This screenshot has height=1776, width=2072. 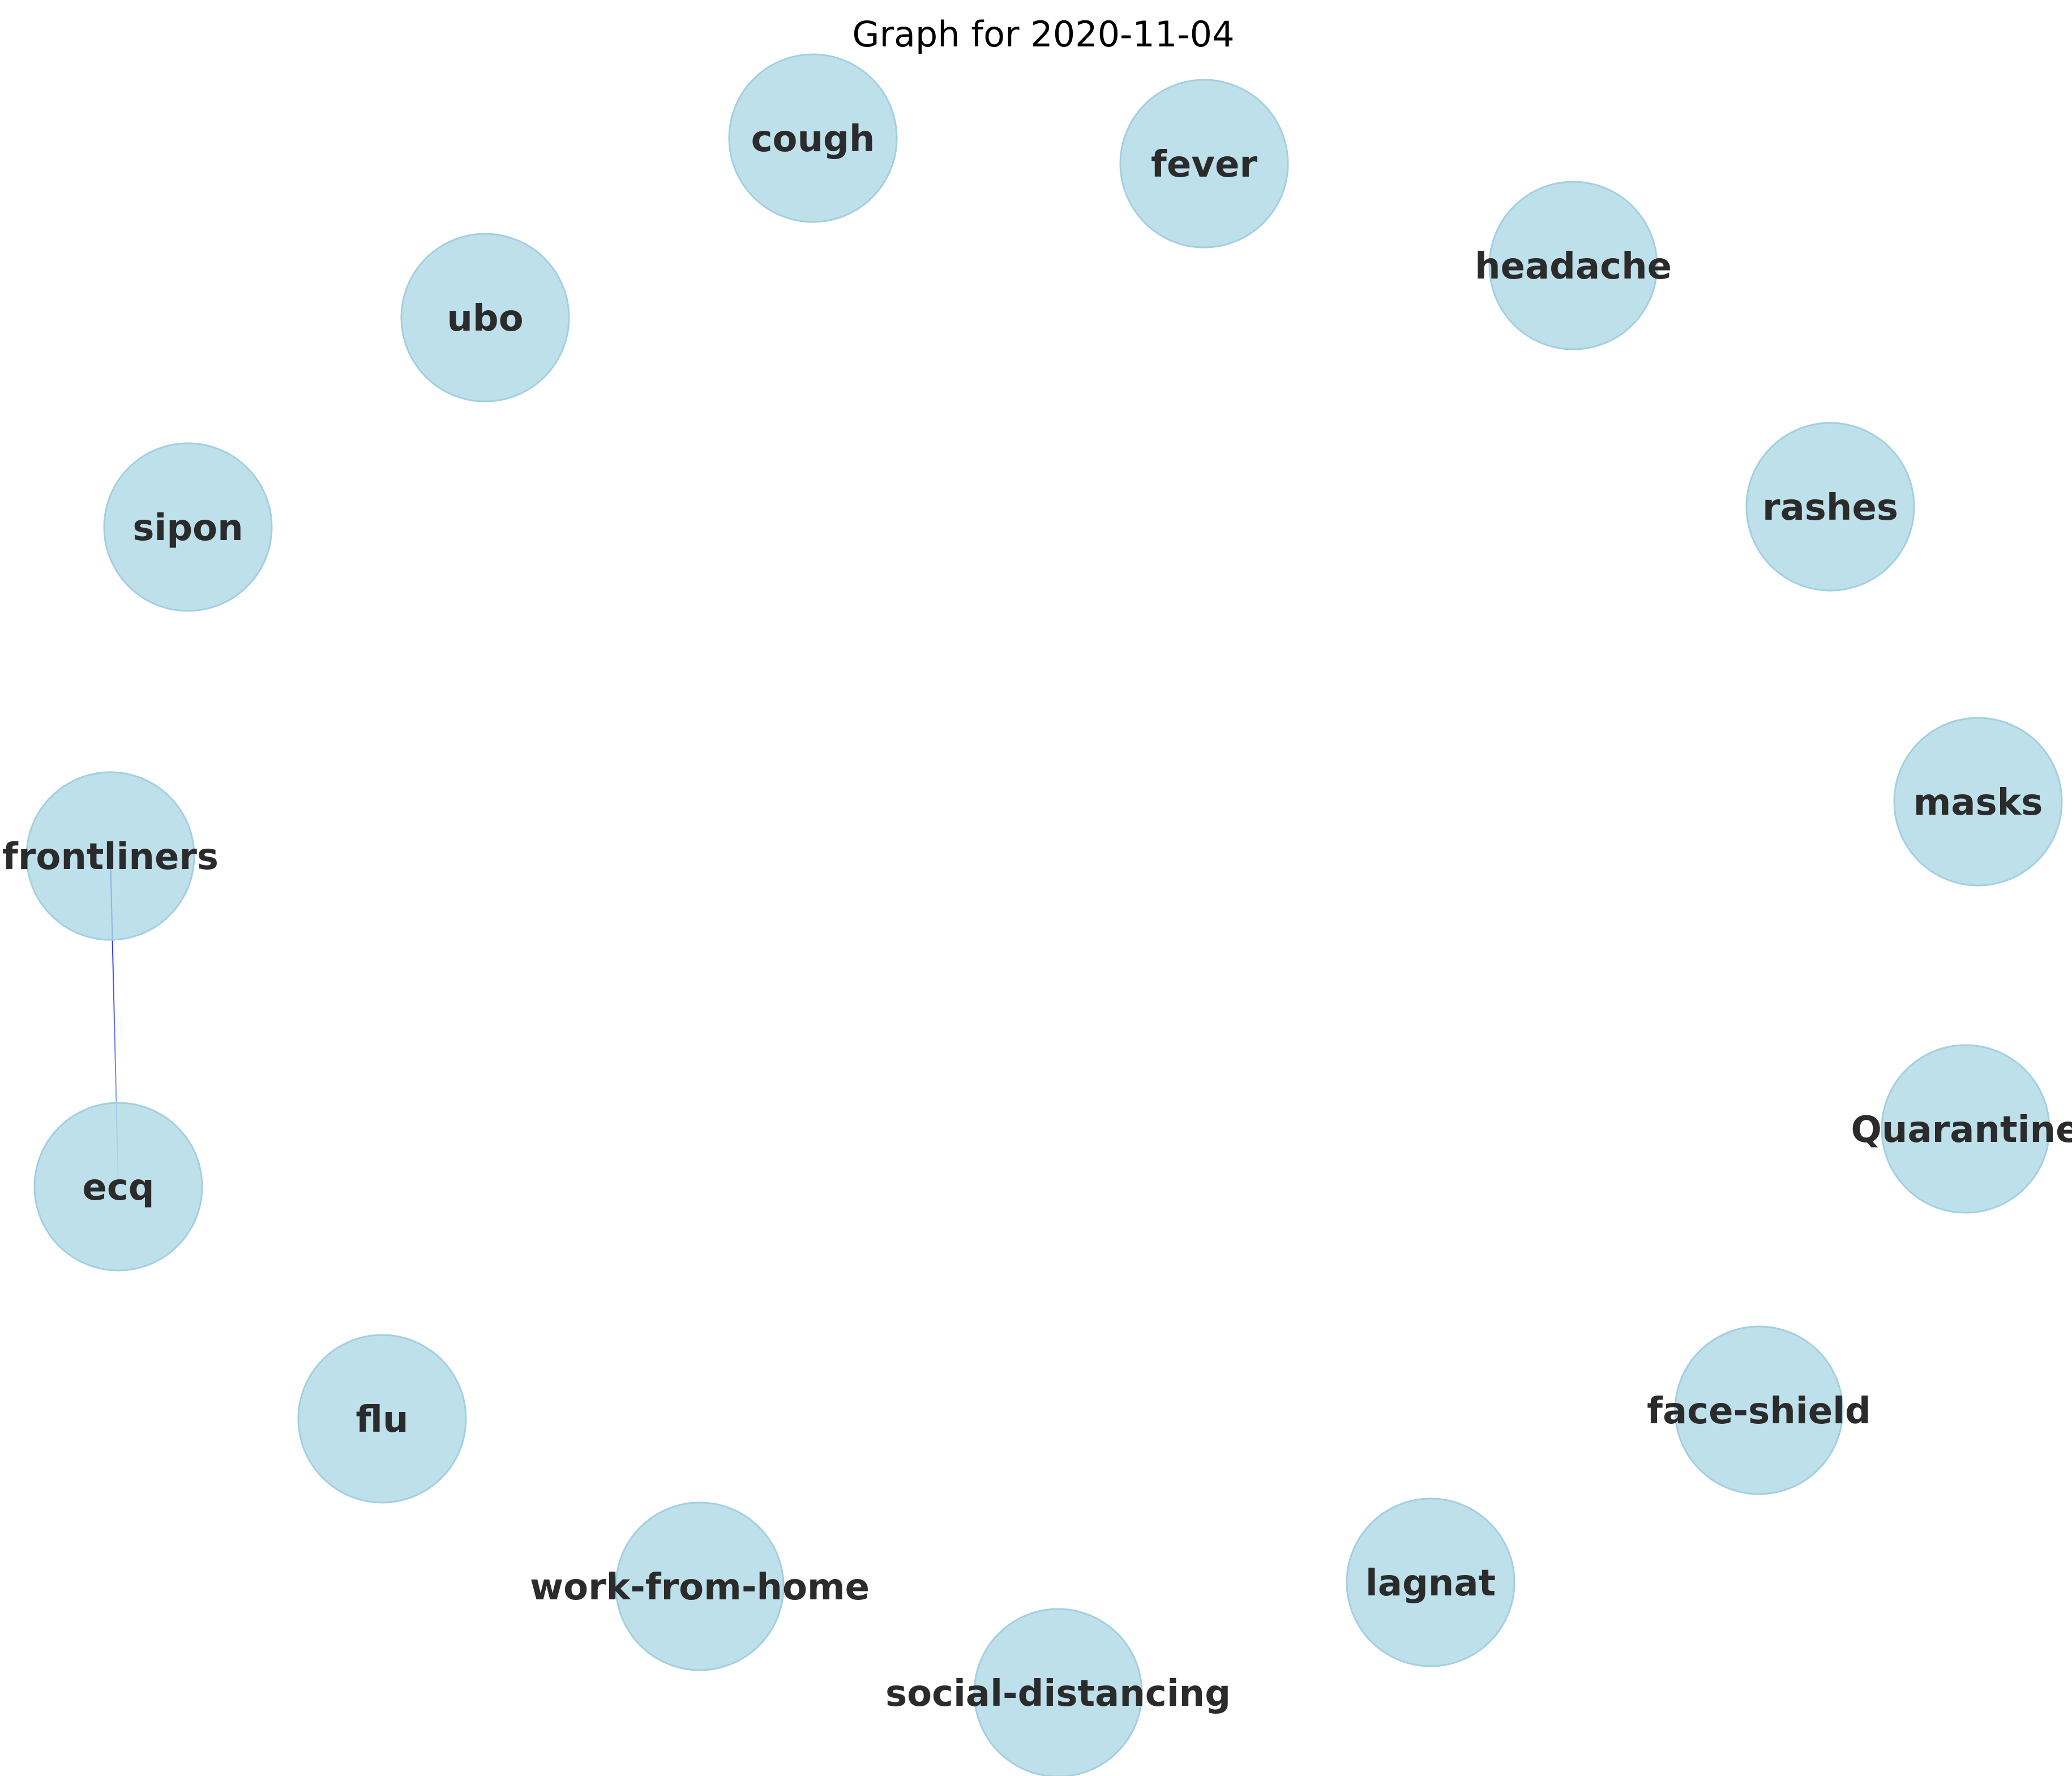 I want to click on node-fever: fever, so click(x=1204, y=164).